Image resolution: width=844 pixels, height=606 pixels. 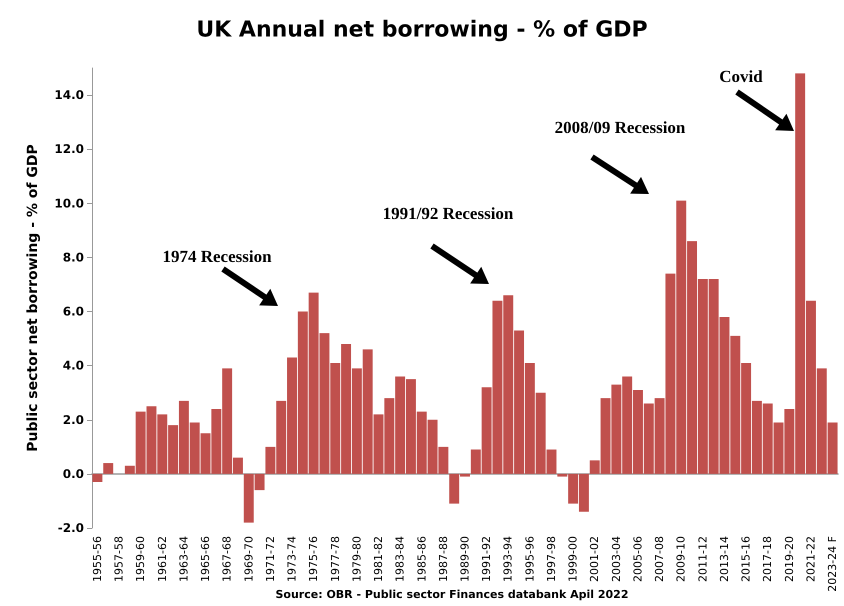 What do you see at coordinates (73, 419) in the screenshot?
I see `y-tick-label: 2.0` at bounding box center [73, 419].